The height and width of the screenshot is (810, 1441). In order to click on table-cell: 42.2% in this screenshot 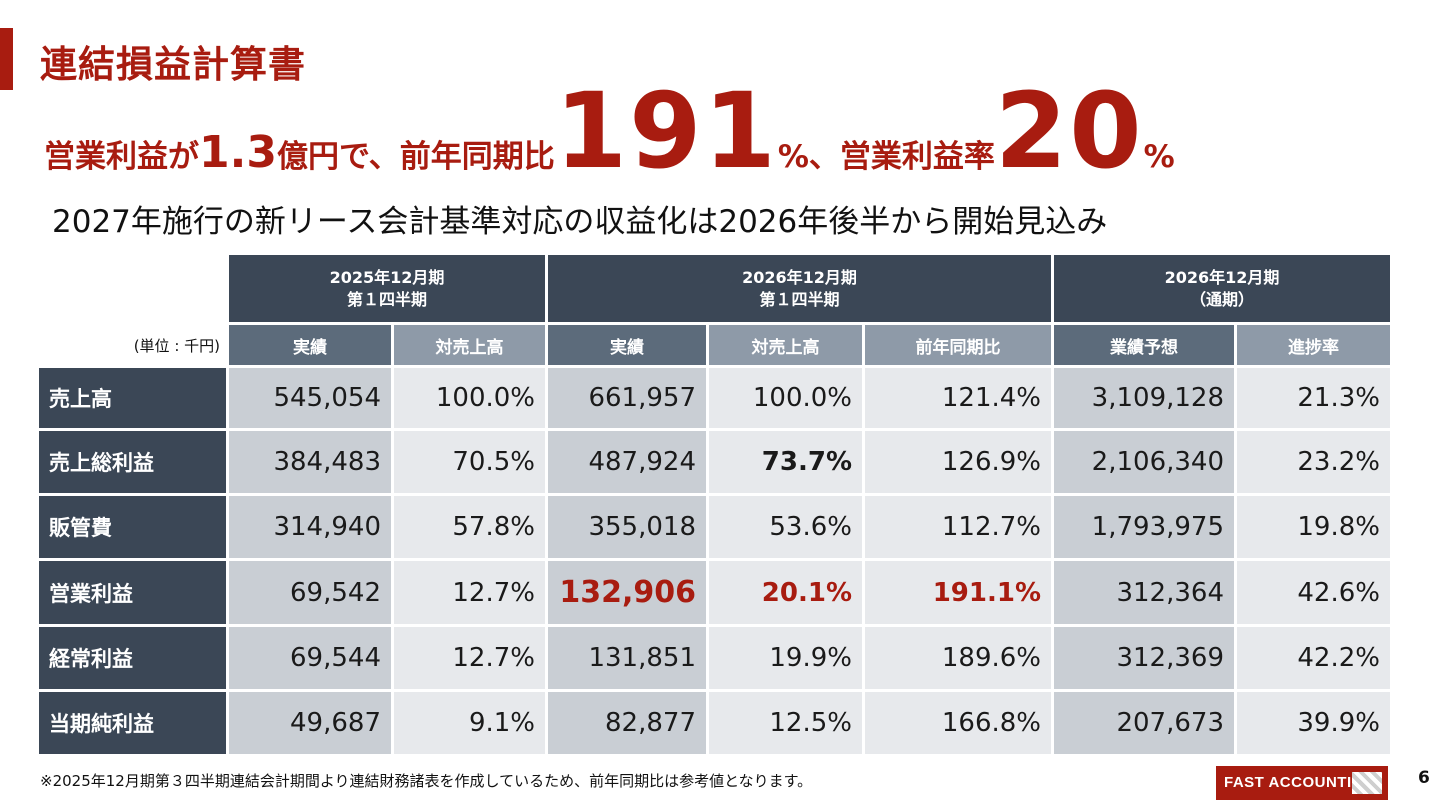, I will do `click(1313, 658)`.